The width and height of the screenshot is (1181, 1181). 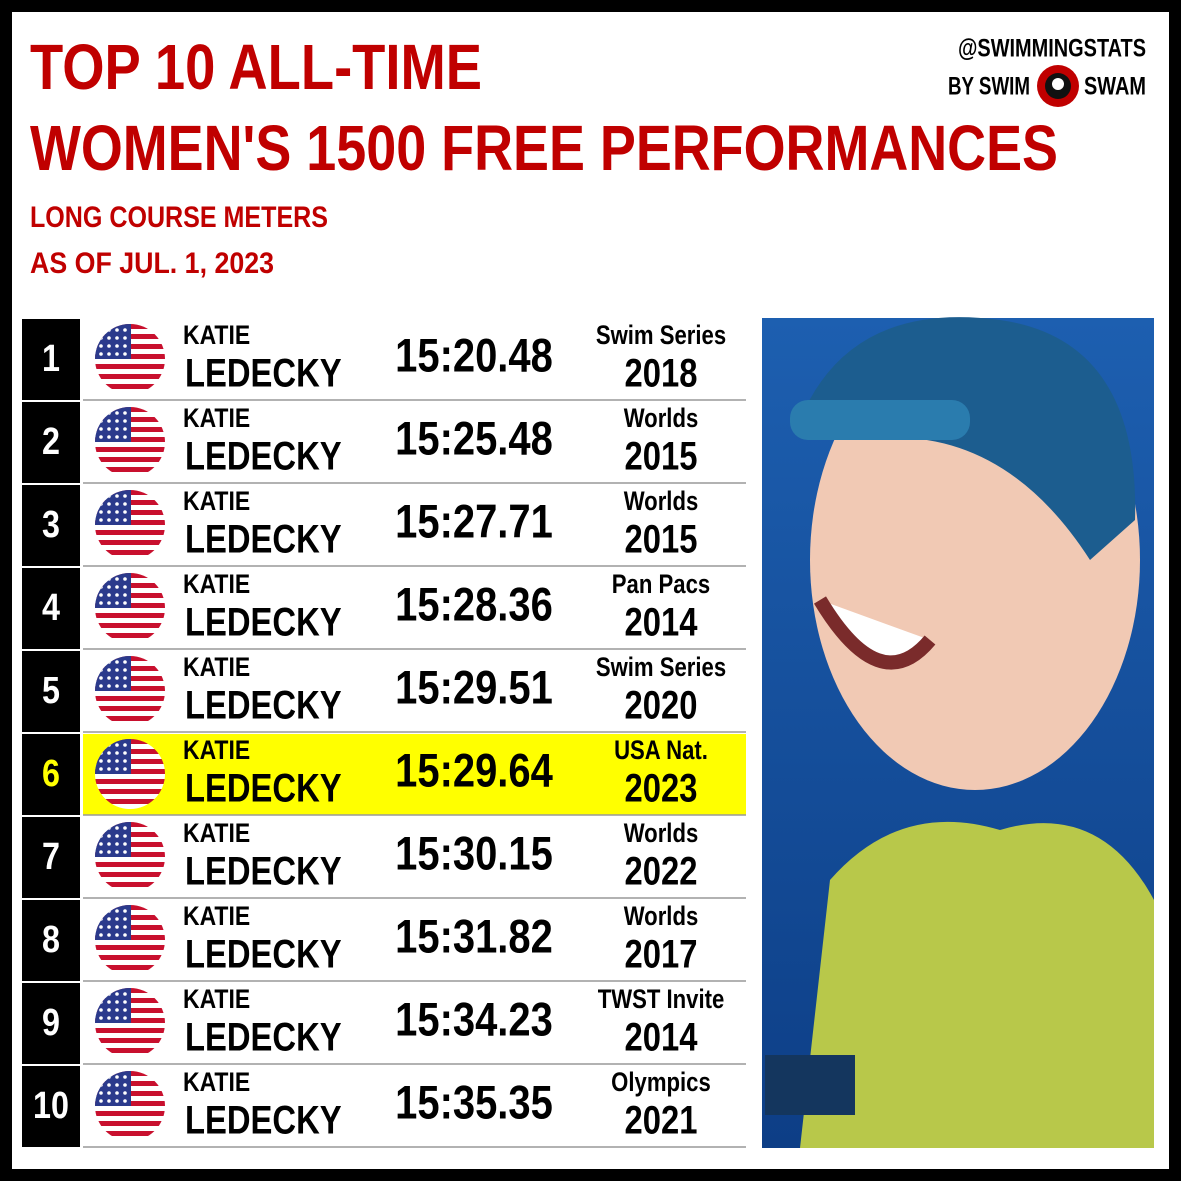 What do you see at coordinates (661, 538) in the screenshot?
I see `year: 2015` at bounding box center [661, 538].